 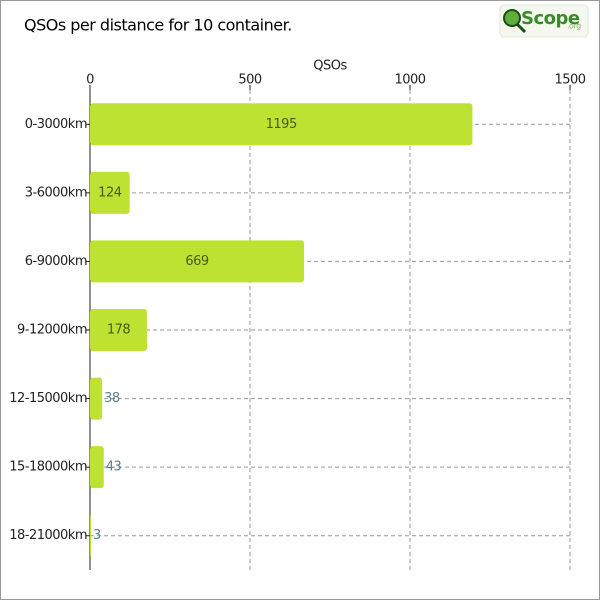 I want to click on x-tick-label: 1500, so click(x=569, y=80).